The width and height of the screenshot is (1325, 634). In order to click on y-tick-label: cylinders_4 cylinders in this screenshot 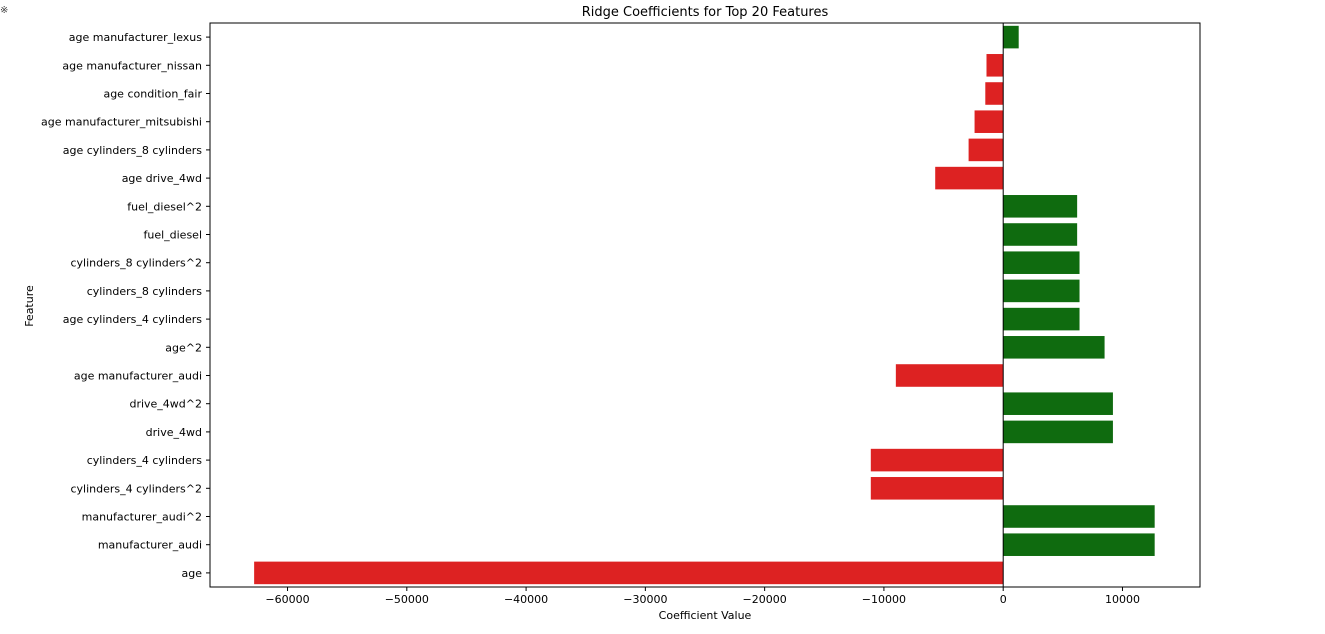, I will do `click(145, 460)`.